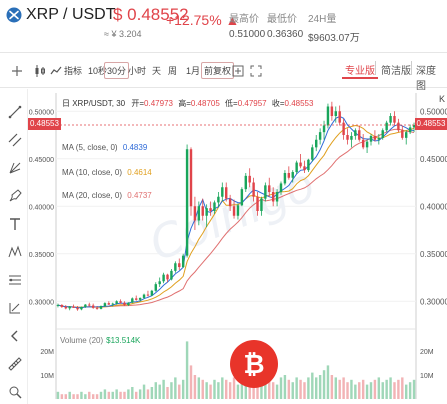 This screenshot has width=447, height=404. Describe the element at coordinates (47, 352) in the screenshot. I see `volume-axis-tick-label: 20M` at that location.